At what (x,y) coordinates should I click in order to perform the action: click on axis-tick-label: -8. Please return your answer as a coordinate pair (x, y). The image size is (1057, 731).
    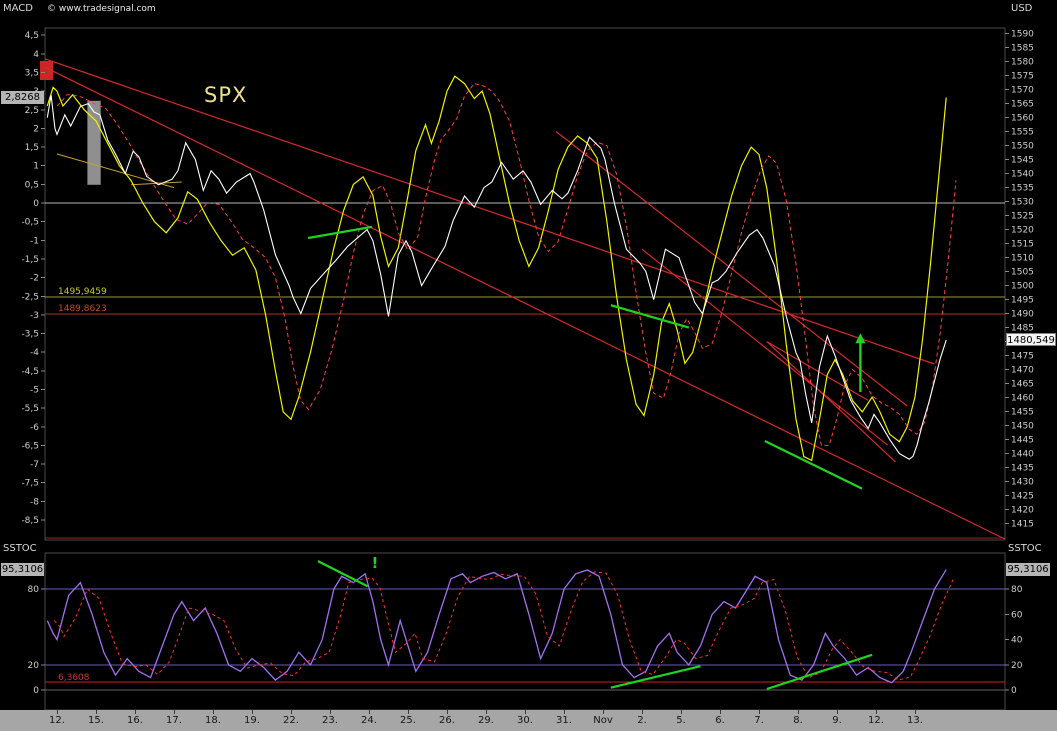
    Looking at the image, I should click on (34, 502).